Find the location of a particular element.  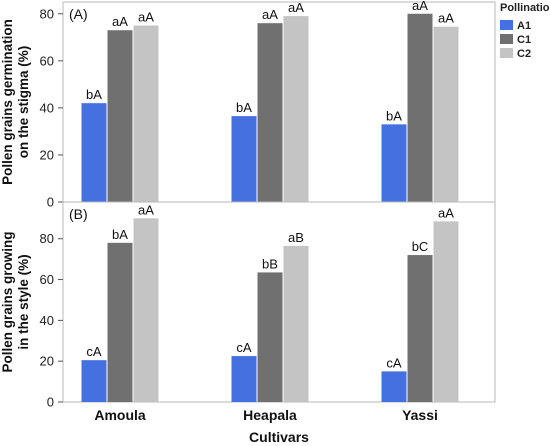

y-axis-title-line: in the style (%) is located at coordinates (23, 301).